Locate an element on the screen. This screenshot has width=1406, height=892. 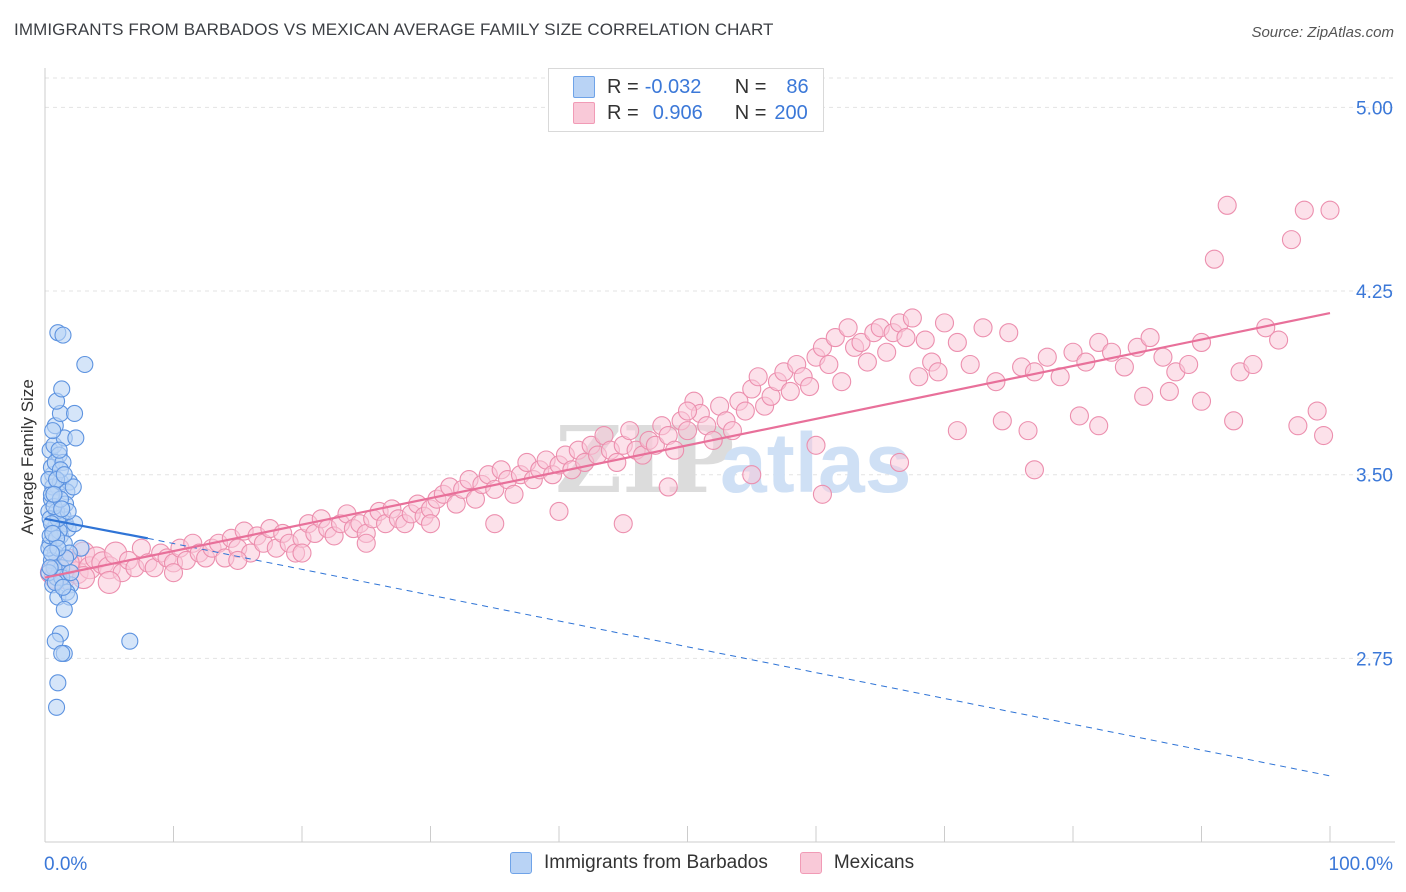
legend-item-barbados: Immigrants from Barbados is located at coordinates (639, 863).